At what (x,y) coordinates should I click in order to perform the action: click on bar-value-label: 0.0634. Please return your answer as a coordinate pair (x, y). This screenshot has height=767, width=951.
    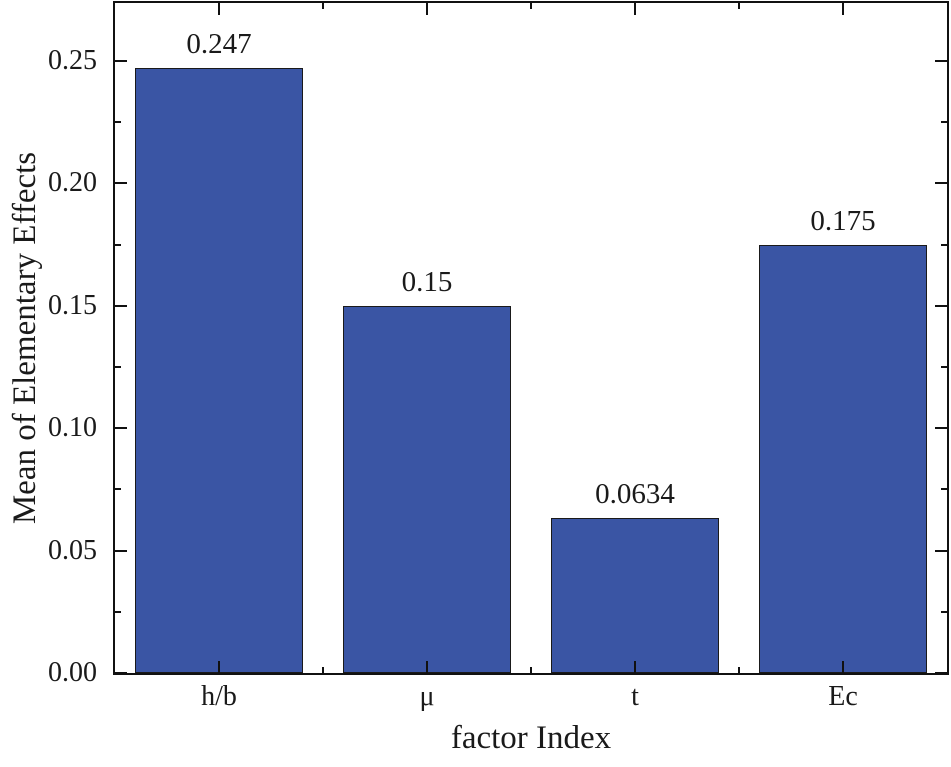
    Looking at the image, I should click on (635, 493).